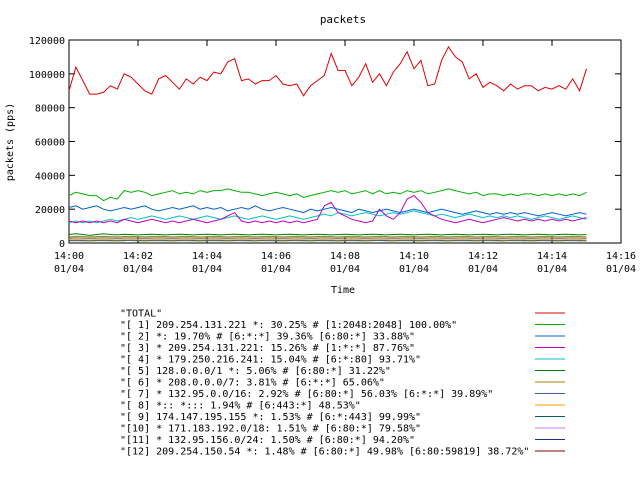 The width and height of the screenshot is (640, 480). Describe the element at coordinates (240, 406) in the screenshot. I see `legend-entry-label: "[ 8] *:: *::: 1.94% # [6:443:*] 48.53%"` at that location.